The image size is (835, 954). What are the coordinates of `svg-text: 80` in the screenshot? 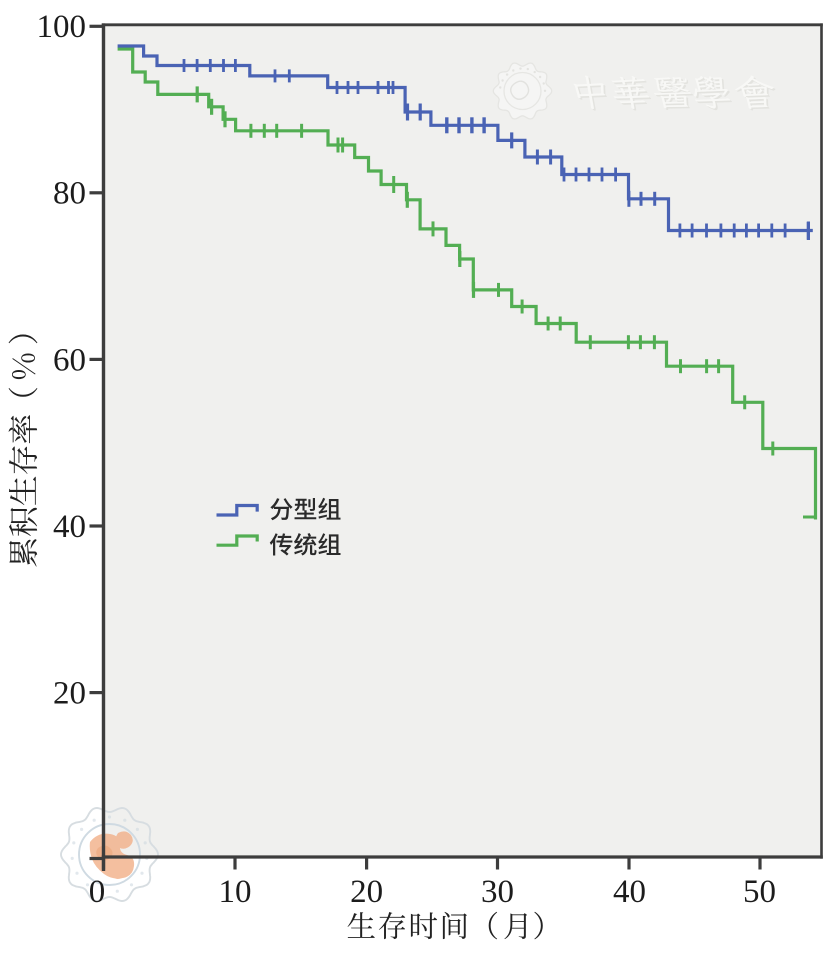 It's located at (69, 194).